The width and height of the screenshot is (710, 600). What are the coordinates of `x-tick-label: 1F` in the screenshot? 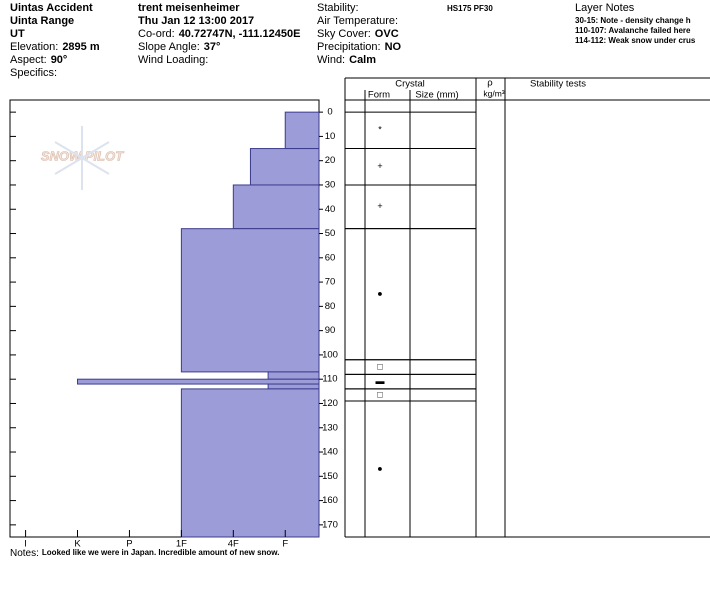 It's located at (181, 544).